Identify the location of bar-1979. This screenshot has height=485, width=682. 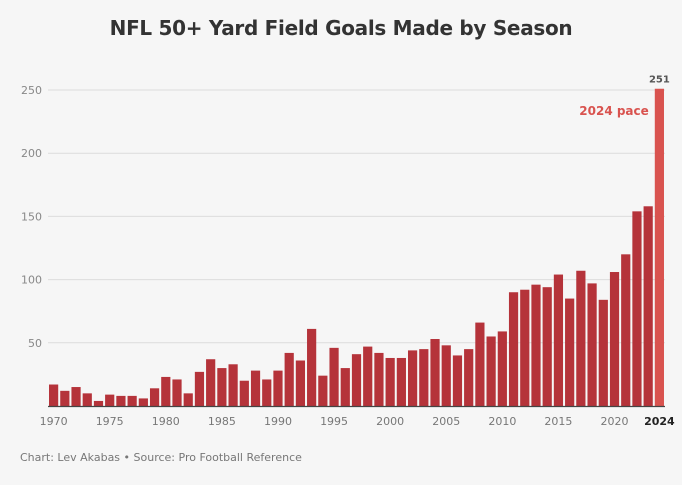
(154, 397).